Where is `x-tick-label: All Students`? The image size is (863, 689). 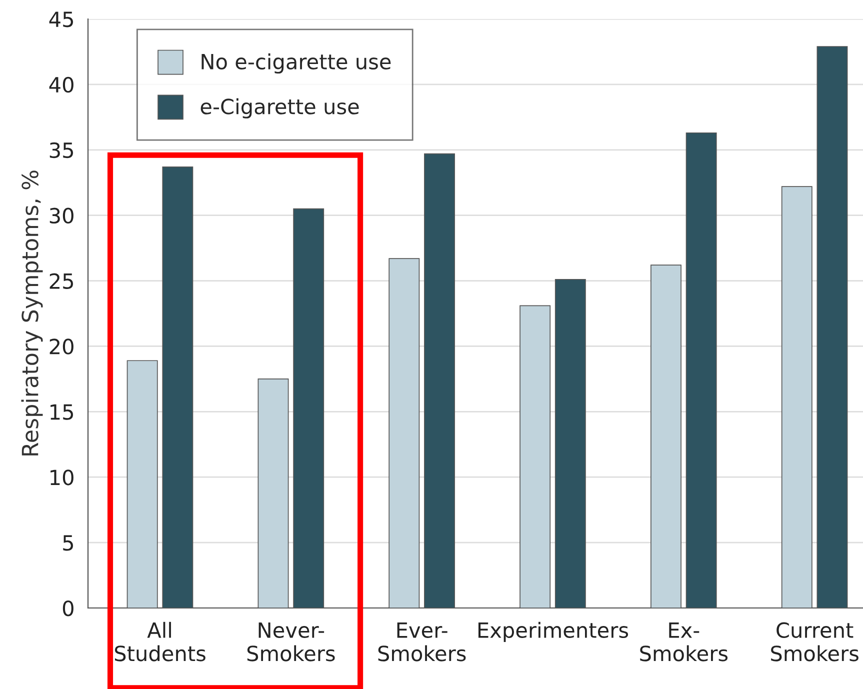
x-tick-label: All Students is located at coordinates (160, 642).